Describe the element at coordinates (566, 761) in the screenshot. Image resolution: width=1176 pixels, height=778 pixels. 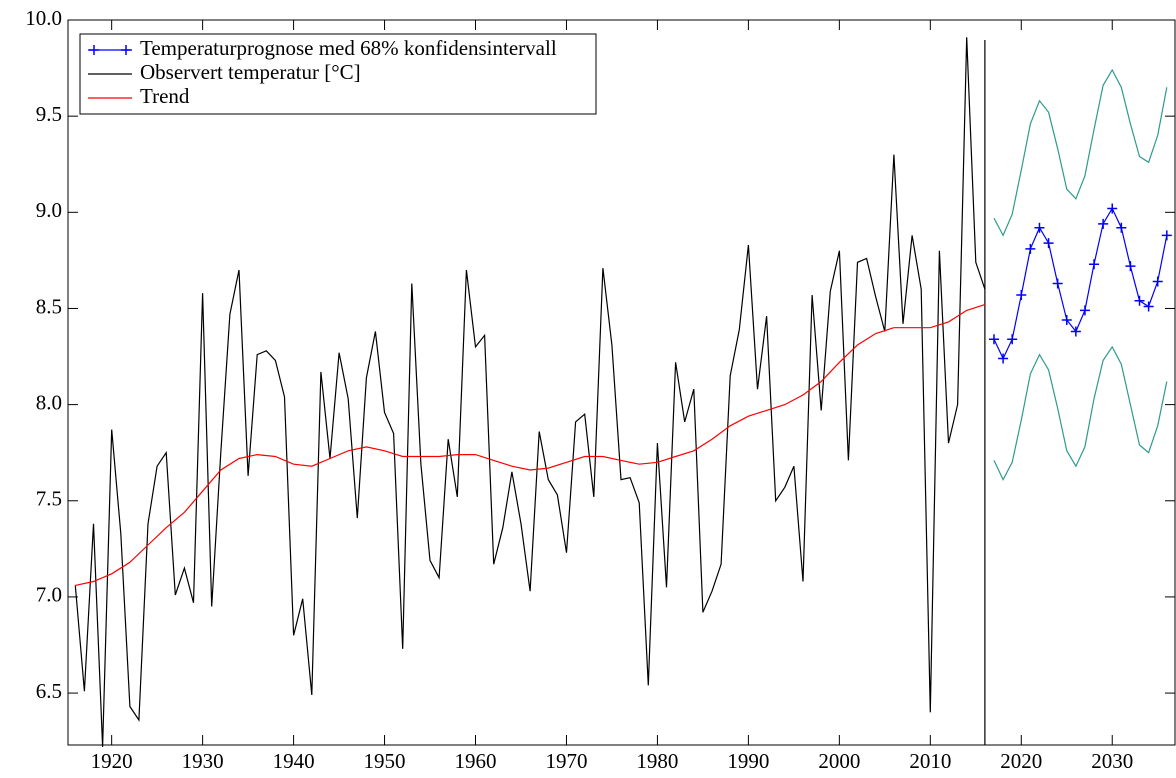
I see `x-tick-label: 1970` at that location.